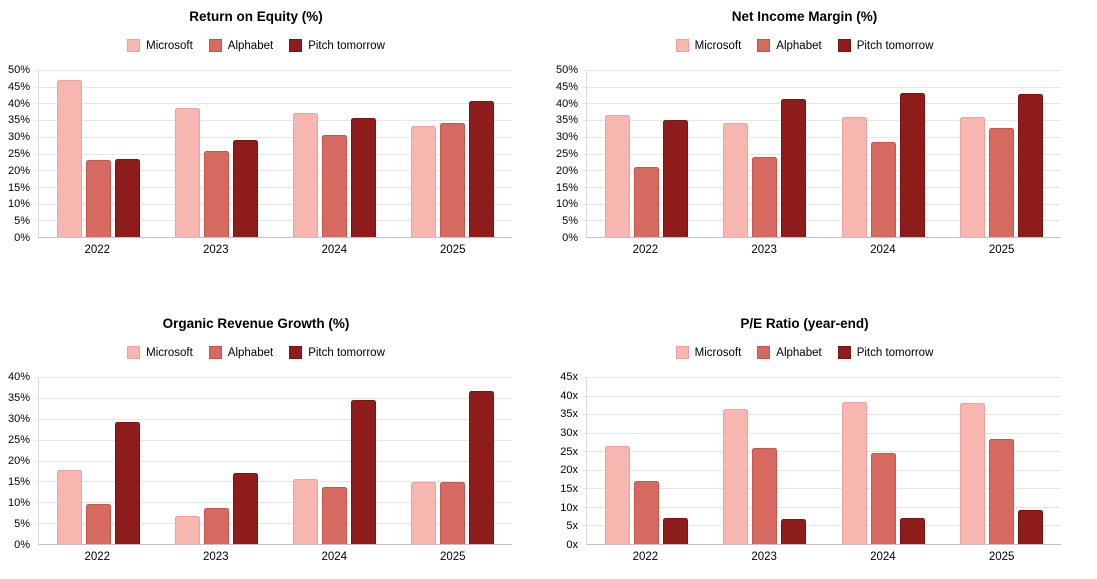 Image resolution: width=1097 pixels, height=579 pixels. I want to click on x-axis-category-label: 2022, so click(645, 557).